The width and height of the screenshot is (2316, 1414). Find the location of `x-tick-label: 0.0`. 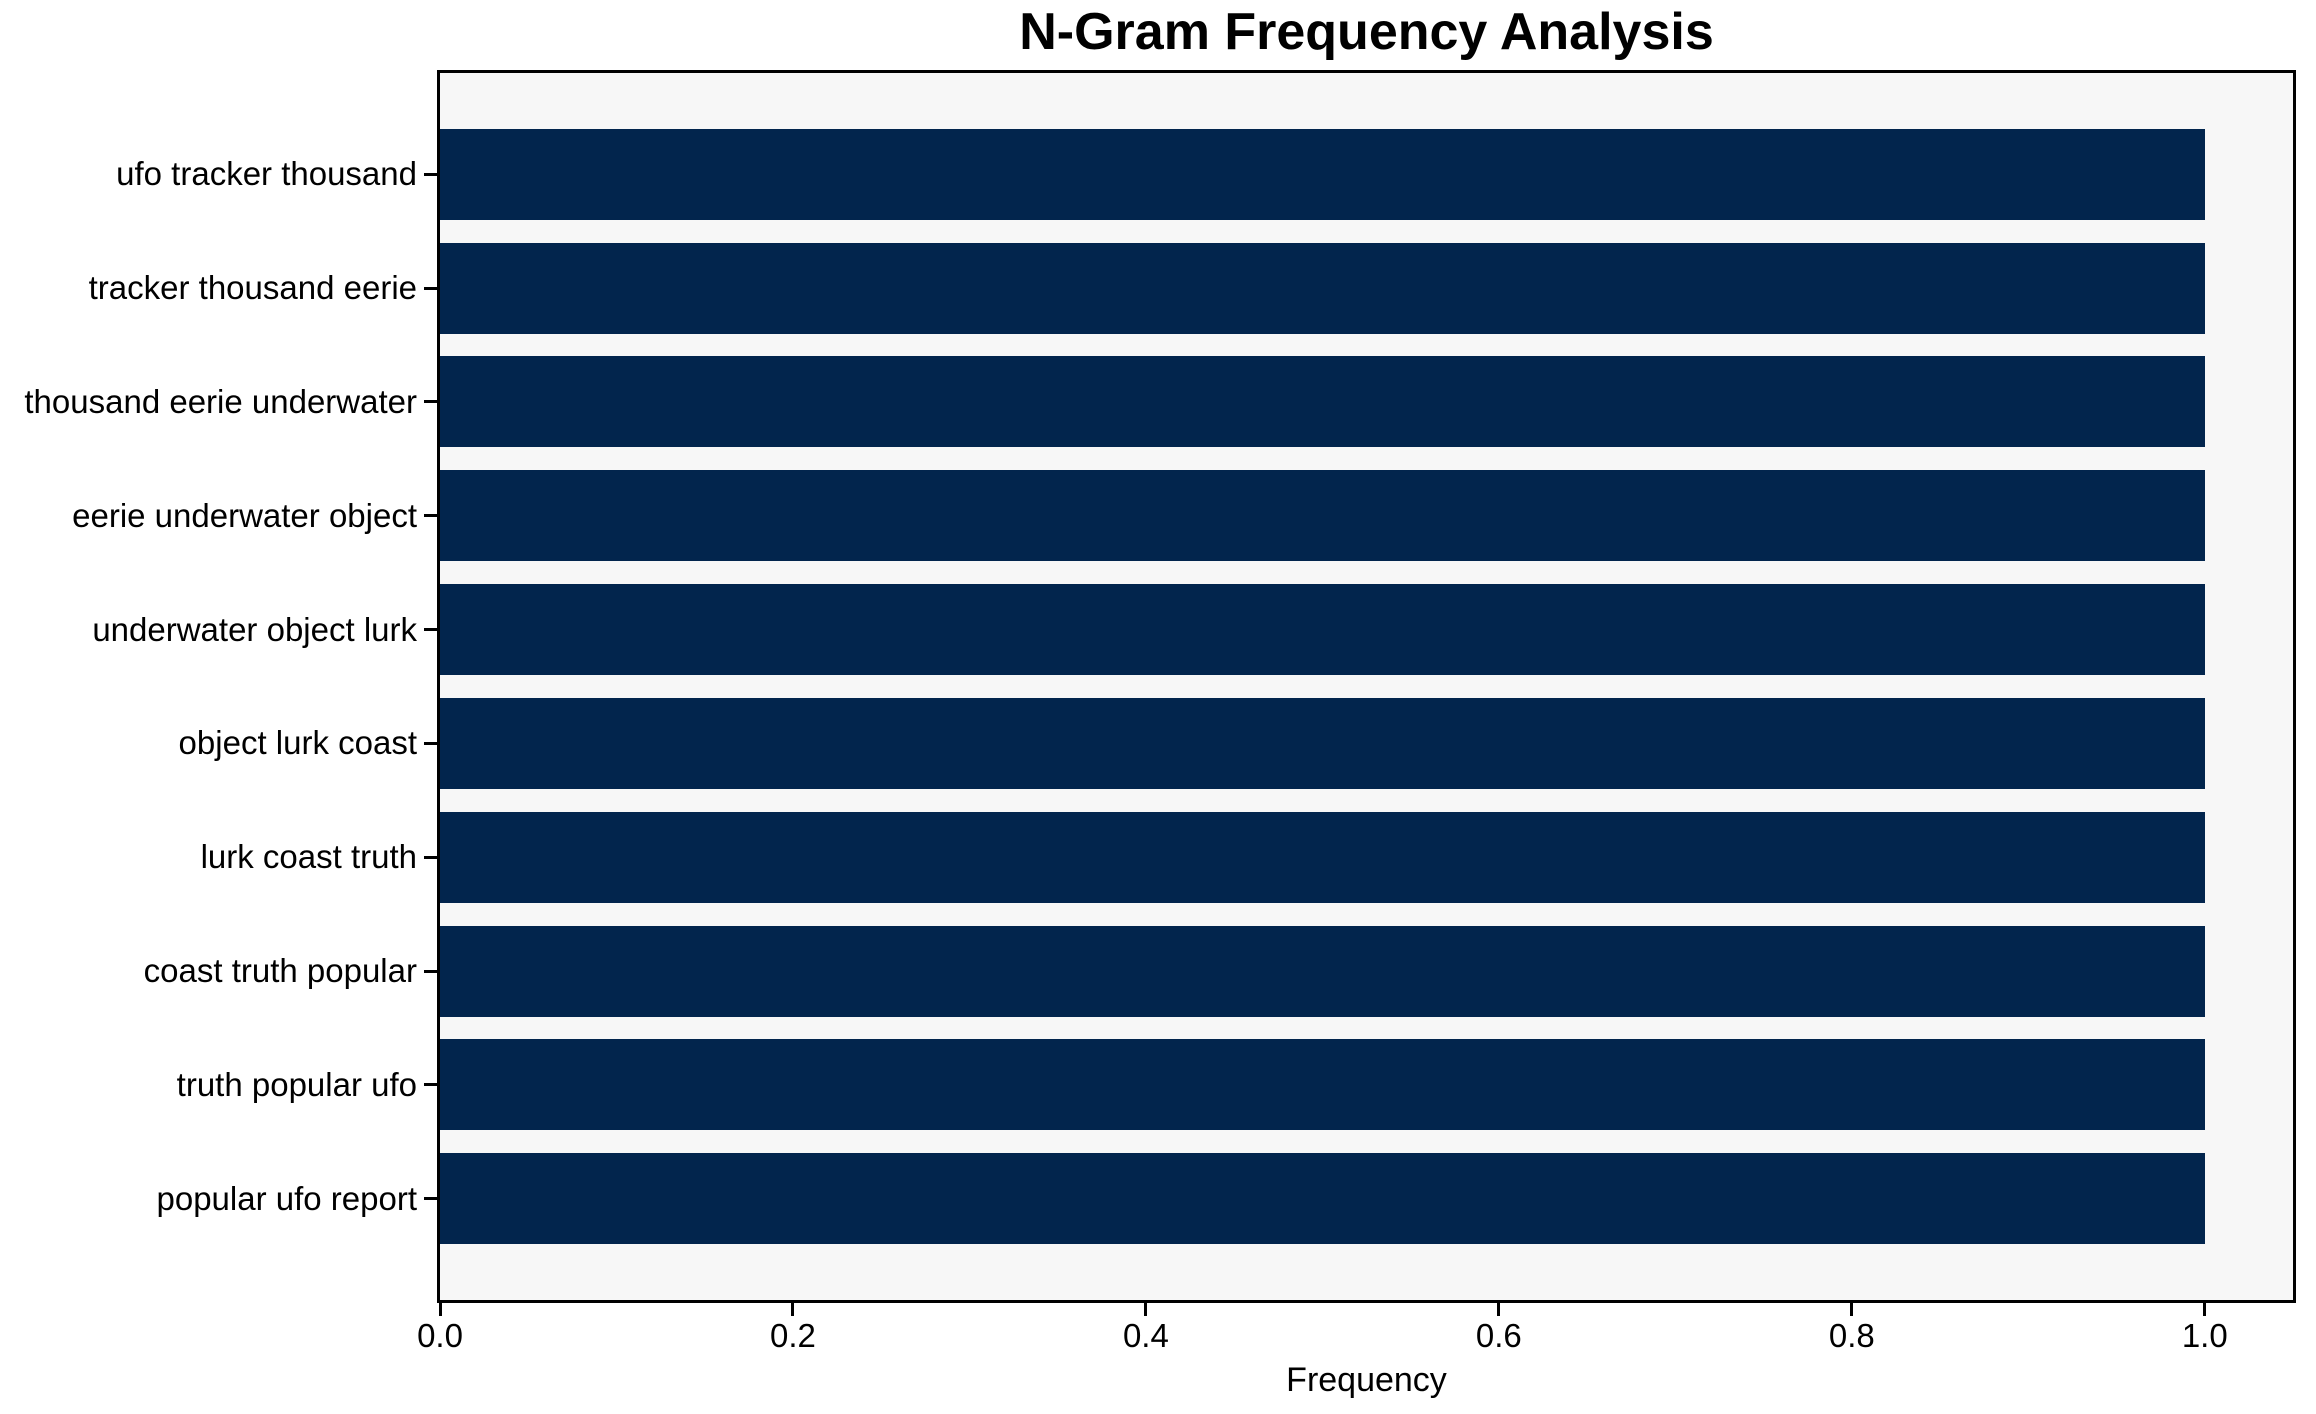

x-tick-label: 0.0 is located at coordinates (440, 1335).